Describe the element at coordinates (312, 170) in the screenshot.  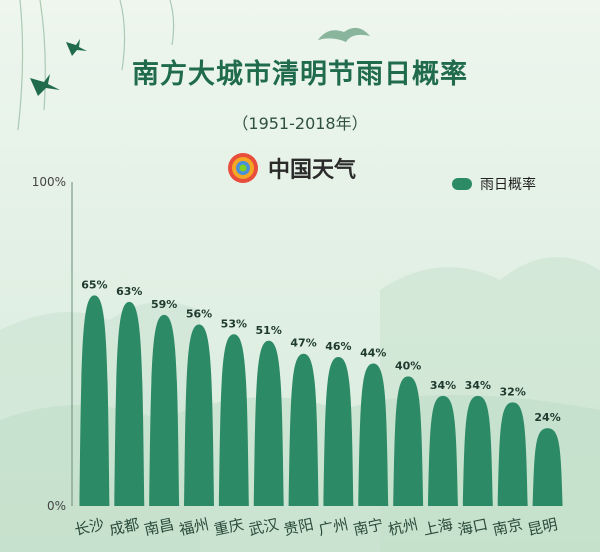
I see `brand-name: 中国天气` at that location.